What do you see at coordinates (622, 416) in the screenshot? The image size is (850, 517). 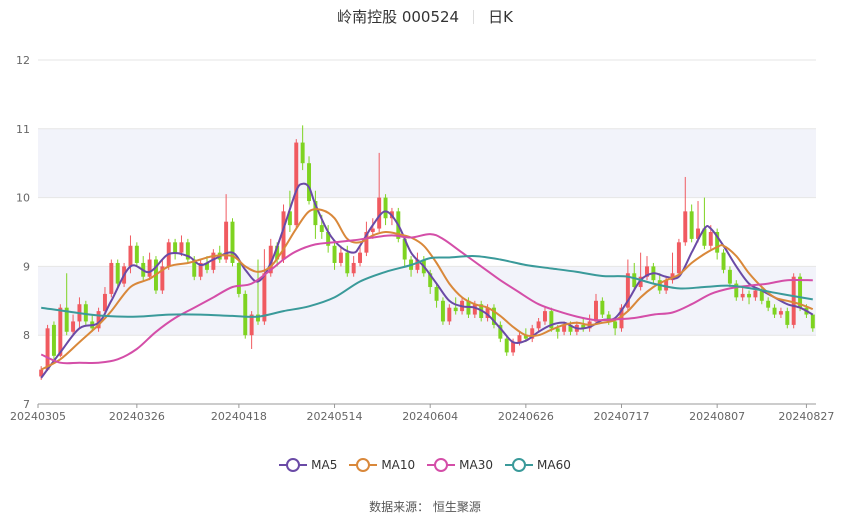 I see `x-tick-label: 20240717` at bounding box center [622, 416].